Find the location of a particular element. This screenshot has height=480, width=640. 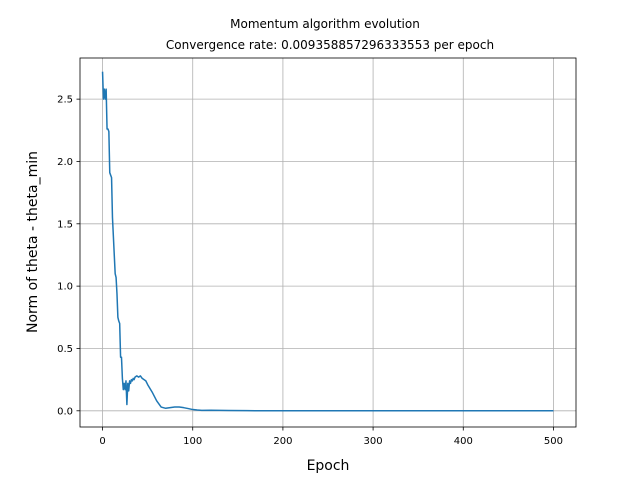

x-tick-label: 200 is located at coordinates (282, 441).